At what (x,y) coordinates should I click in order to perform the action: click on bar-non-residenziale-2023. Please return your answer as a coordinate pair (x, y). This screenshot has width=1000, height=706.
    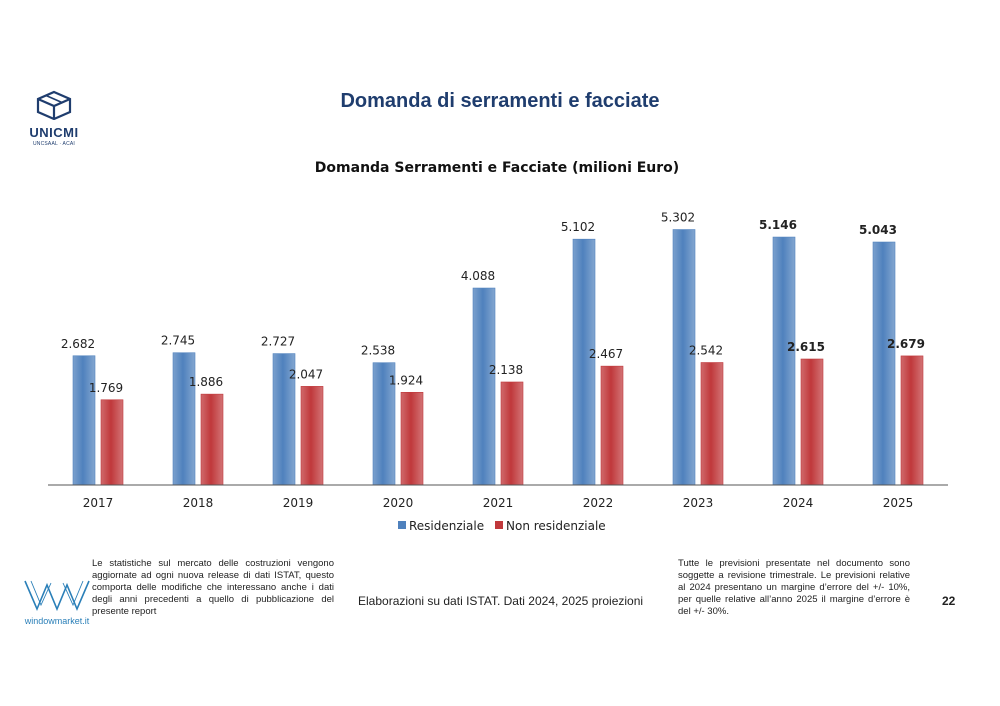
    Looking at the image, I should click on (712, 424).